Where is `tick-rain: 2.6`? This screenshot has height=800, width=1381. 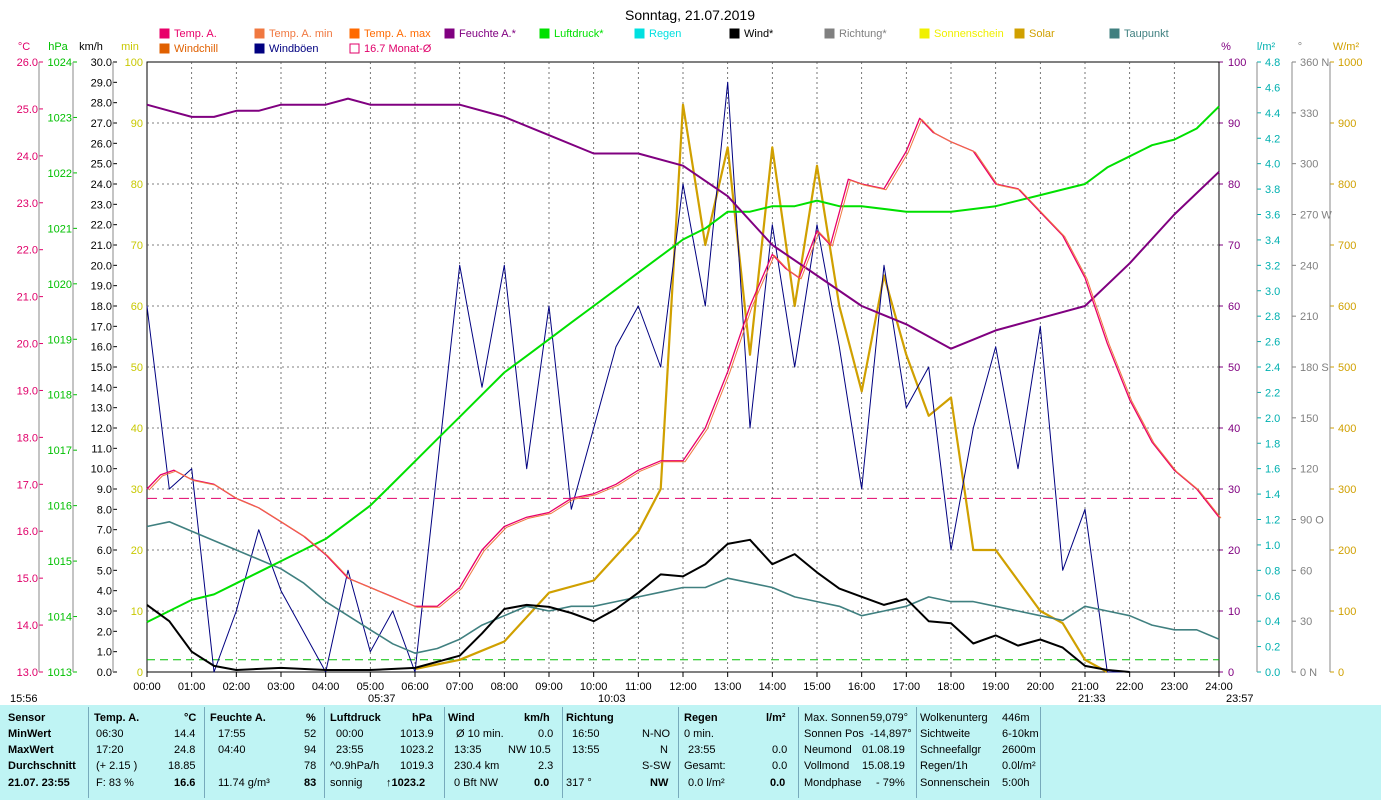 tick-rain: 2.6 is located at coordinates (1272, 343).